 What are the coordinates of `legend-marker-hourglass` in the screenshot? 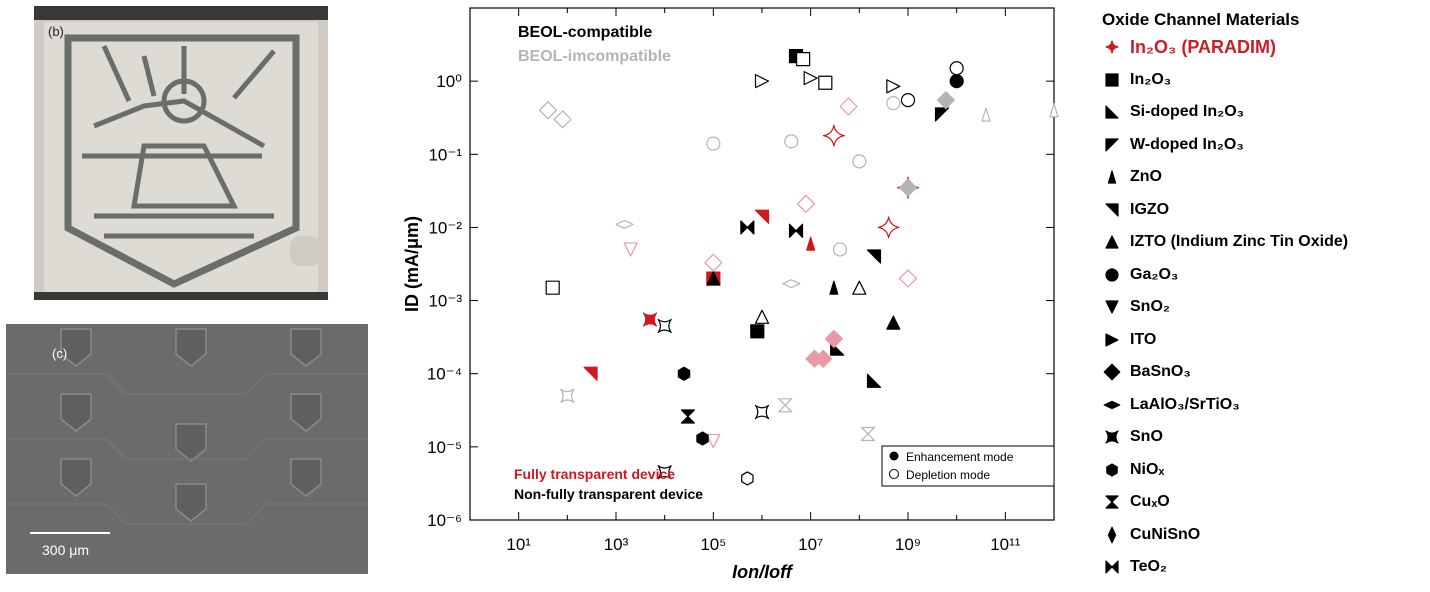 It's located at (1112, 502).